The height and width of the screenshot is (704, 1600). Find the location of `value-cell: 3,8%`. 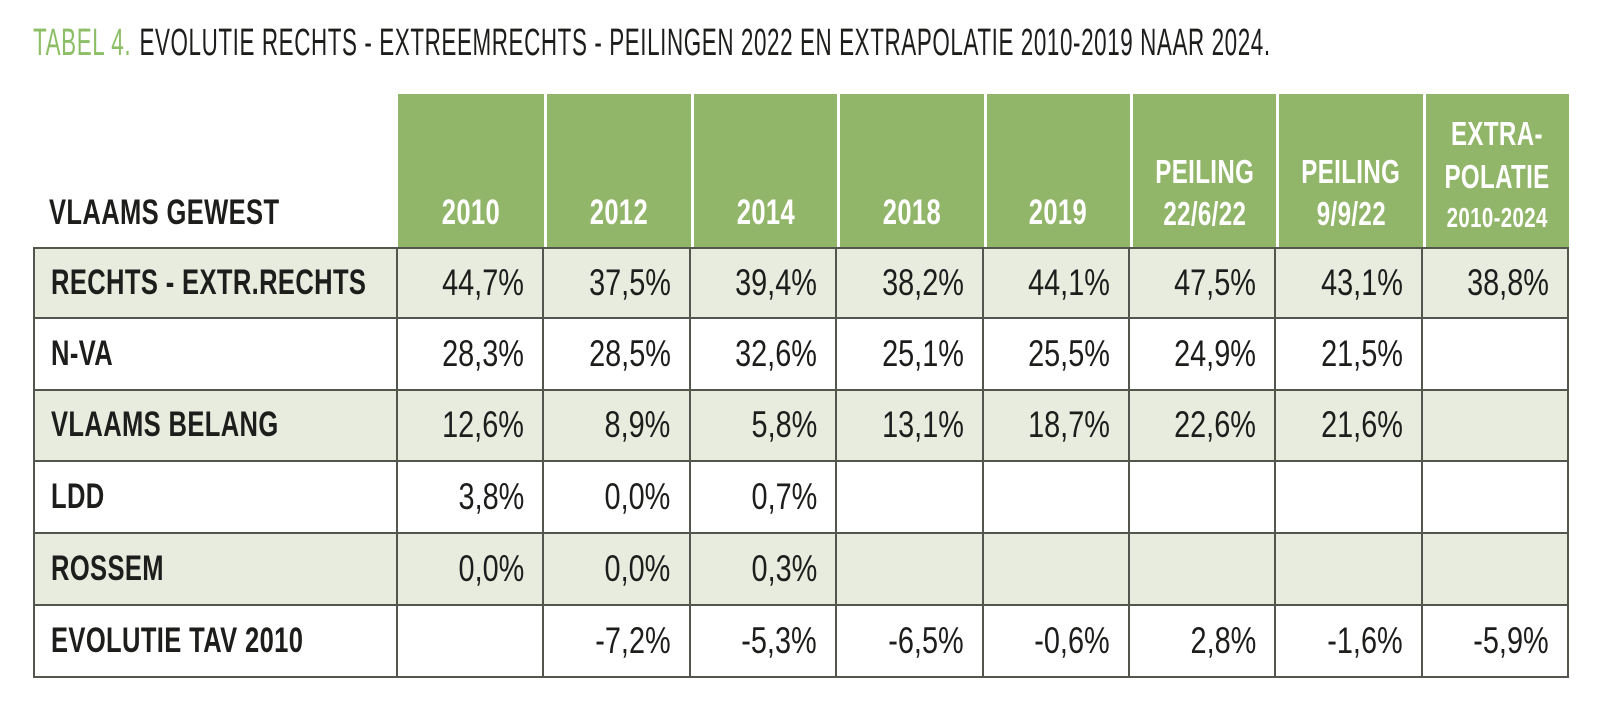

value-cell: 3,8% is located at coordinates (471, 498).